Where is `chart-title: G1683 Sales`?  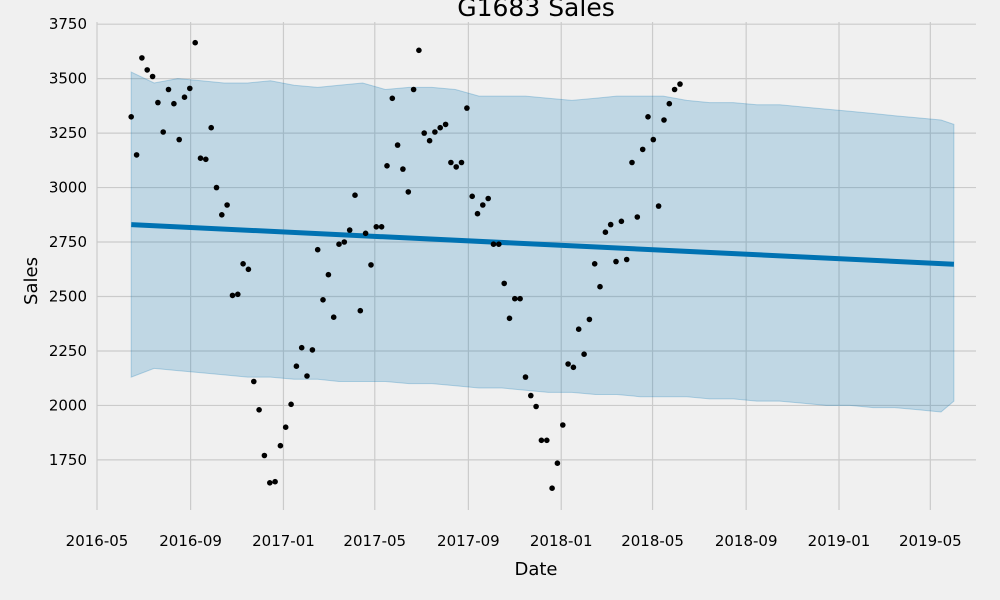
chart-title: G1683 Sales is located at coordinates (535, 11).